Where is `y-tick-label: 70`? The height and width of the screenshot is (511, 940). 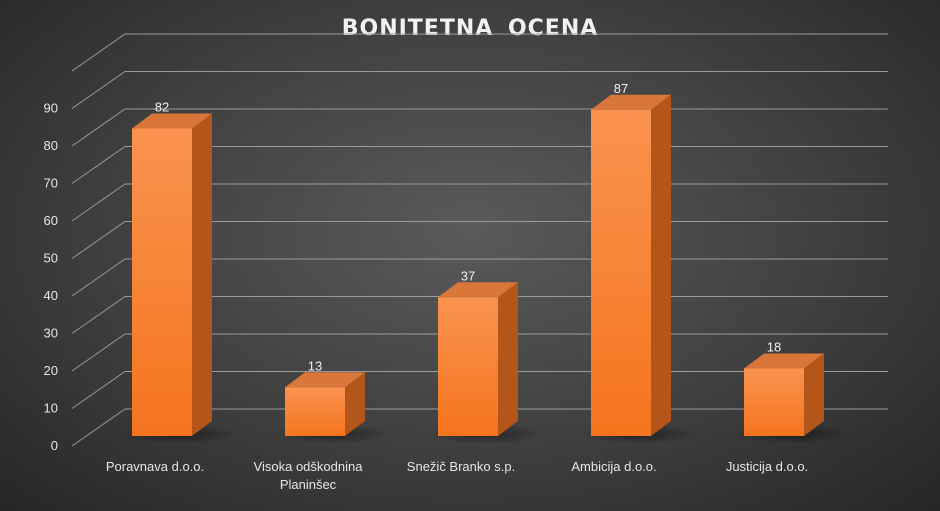 y-tick-label: 70 is located at coordinates (51, 183).